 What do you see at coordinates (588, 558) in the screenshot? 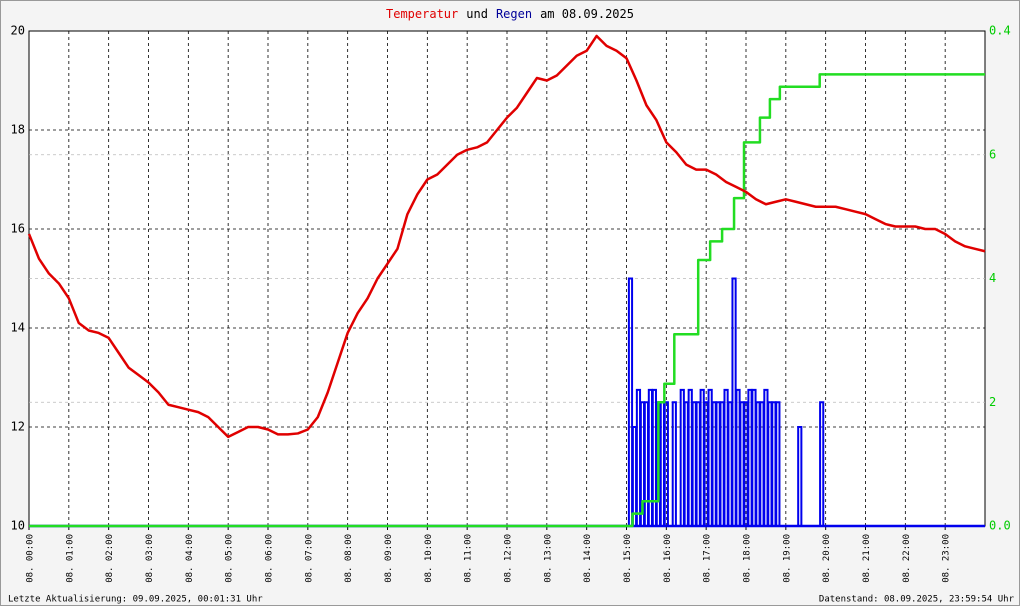
I see `x-tick-label: 08. 14:00` at bounding box center [588, 558].